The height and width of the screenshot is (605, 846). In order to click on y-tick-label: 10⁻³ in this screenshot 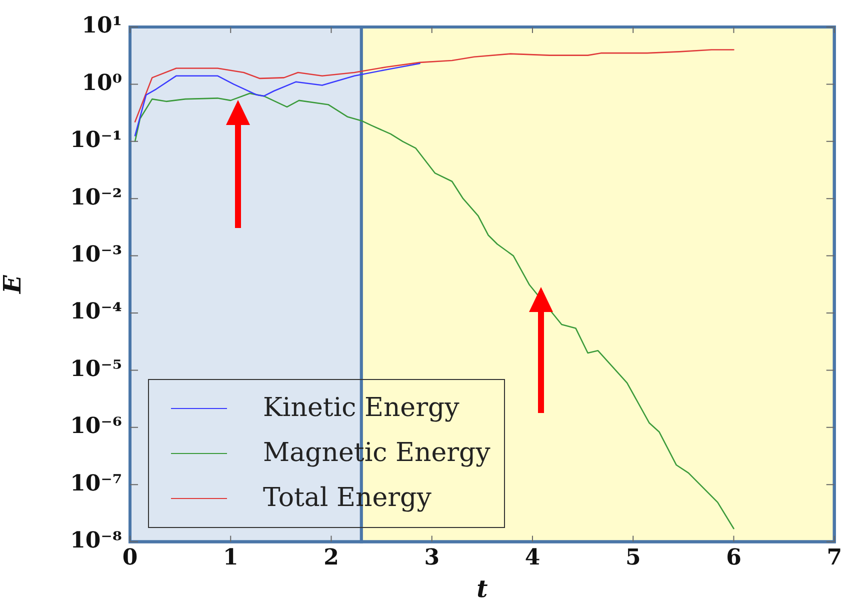, I will do `click(96, 255)`.